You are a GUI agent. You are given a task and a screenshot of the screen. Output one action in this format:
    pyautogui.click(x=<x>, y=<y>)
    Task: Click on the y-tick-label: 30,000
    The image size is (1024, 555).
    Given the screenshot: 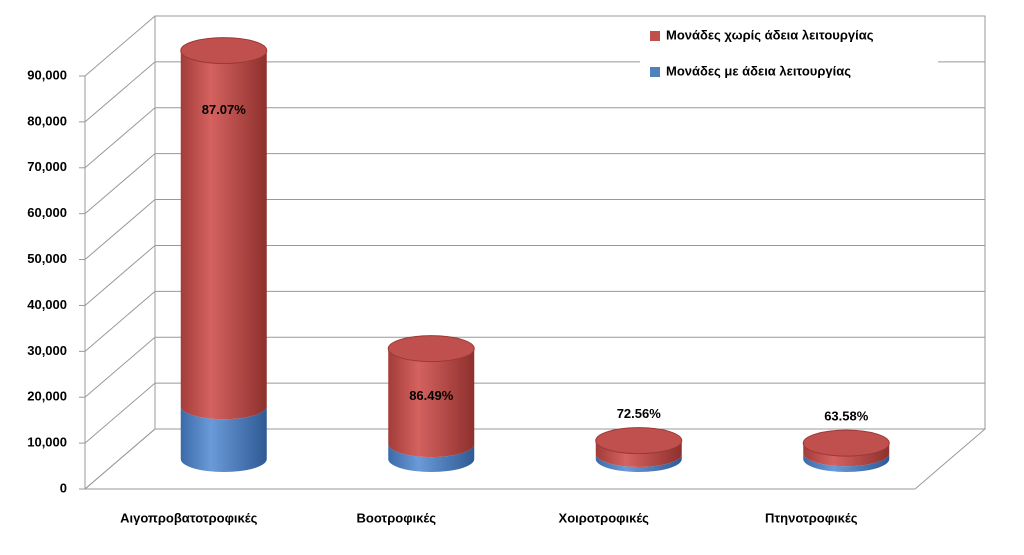 What is the action you would take?
    pyautogui.click(x=47, y=350)
    